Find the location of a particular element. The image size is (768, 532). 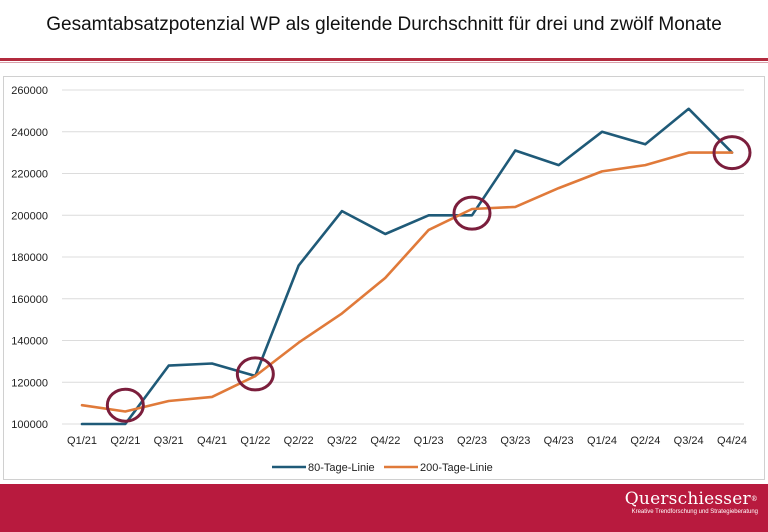

title-divider is located at coordinates (384, 59).